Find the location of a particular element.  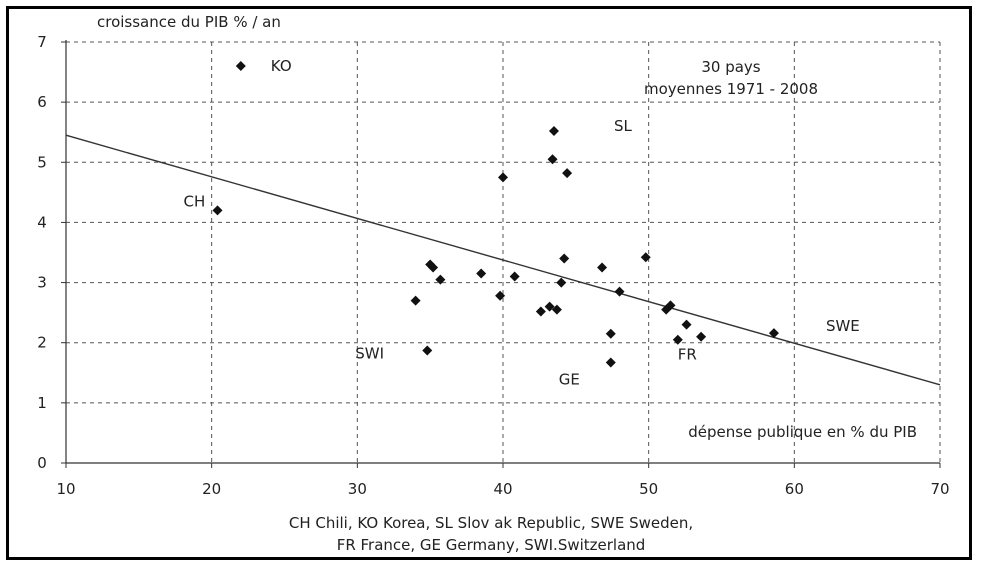

y-tick-label-2: 2 is located at coordinates (42, 343).